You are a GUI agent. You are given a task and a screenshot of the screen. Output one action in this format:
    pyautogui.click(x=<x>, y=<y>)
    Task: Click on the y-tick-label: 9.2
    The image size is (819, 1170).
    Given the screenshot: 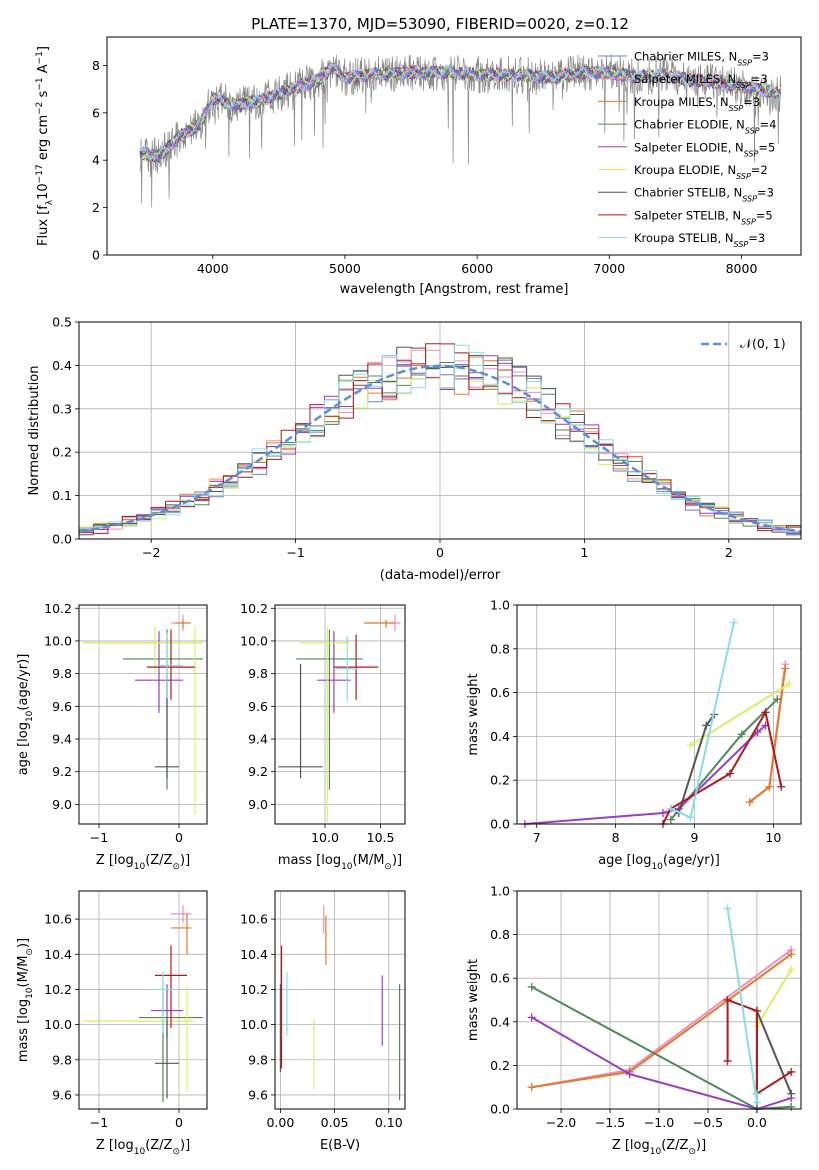 What is the action you would take?
    pyautogui.click(x=62, y=771)
    